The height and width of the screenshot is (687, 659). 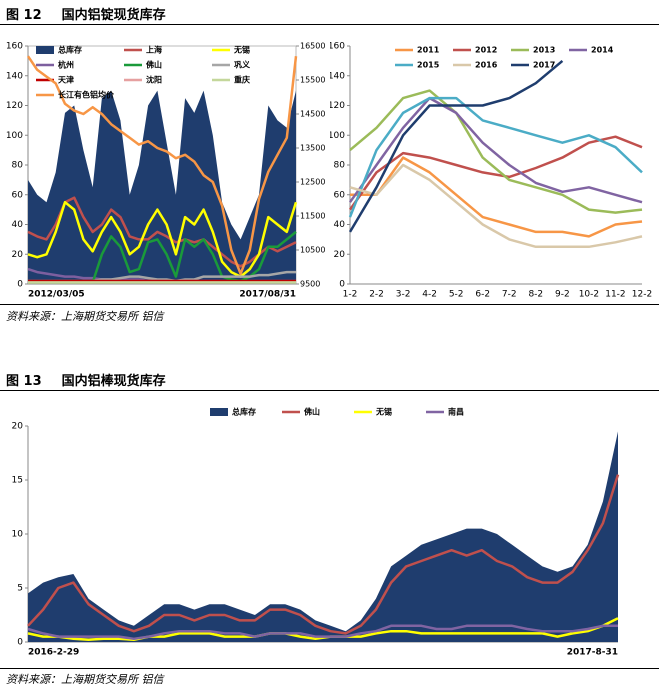 What do you see at coordinates (310, 284) in the screenshot?
I see `y2-tick-label: 9500` at bounding box center [310, 284].